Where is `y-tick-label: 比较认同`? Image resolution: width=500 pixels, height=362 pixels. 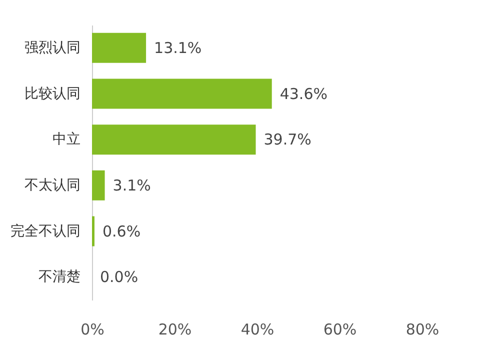 y-tick-label: 比较认同 is located at coordinates (52, 94).